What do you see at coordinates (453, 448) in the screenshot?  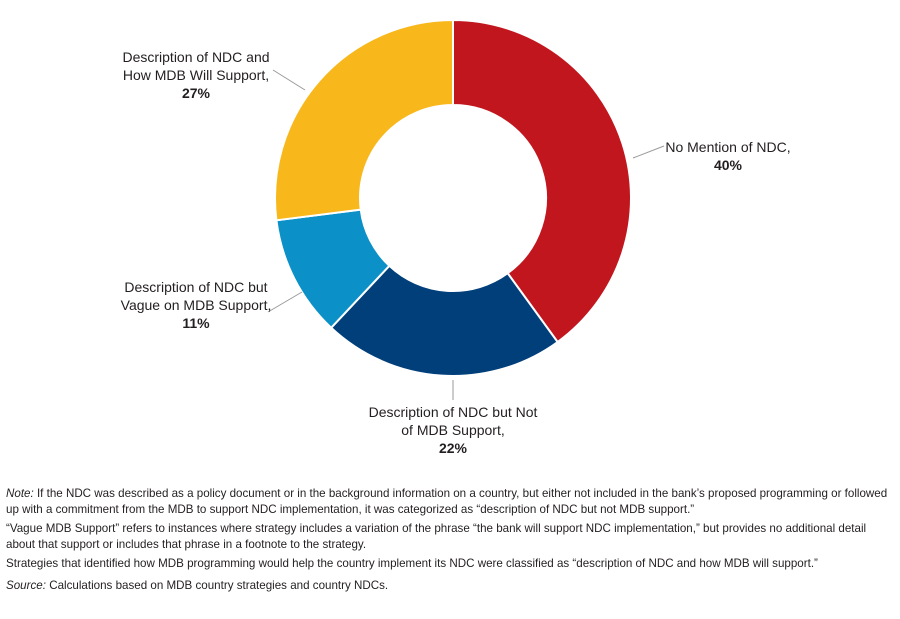 I see `slice-value-label: 22%` at bounding box center [453, 448].